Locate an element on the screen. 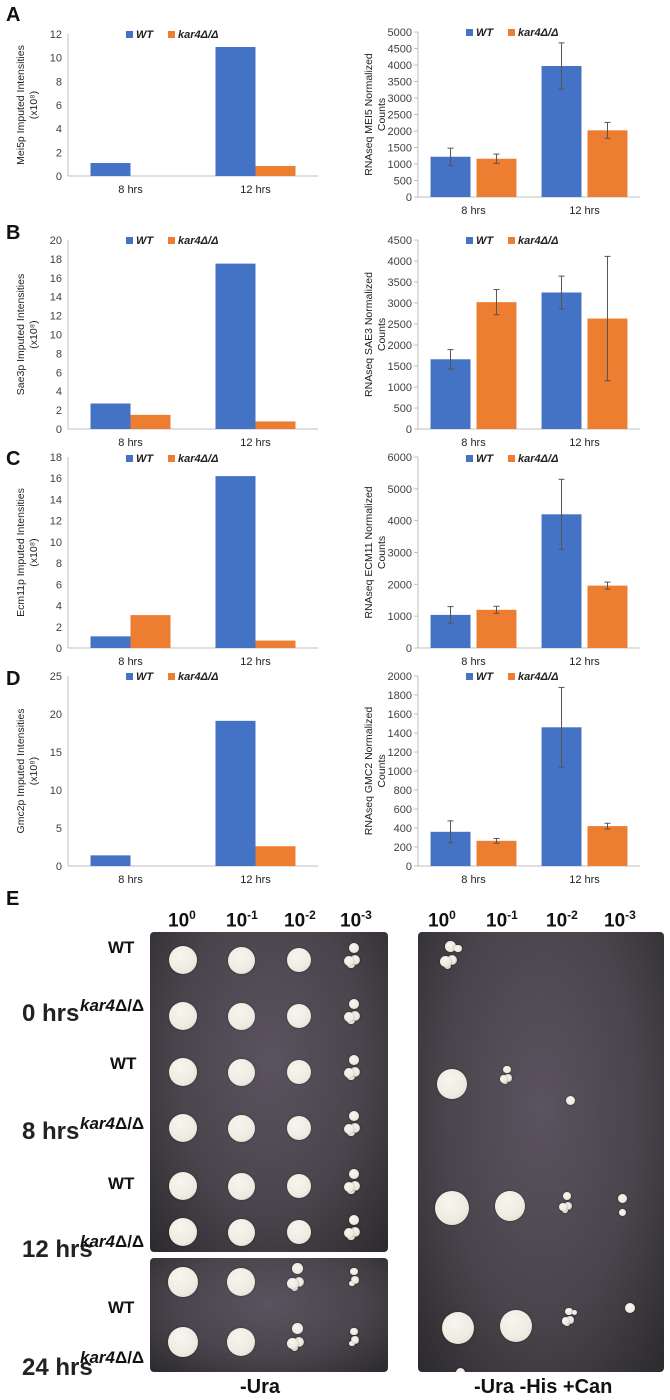  y-tick-label: 12 is located at coordinates (56, 35).